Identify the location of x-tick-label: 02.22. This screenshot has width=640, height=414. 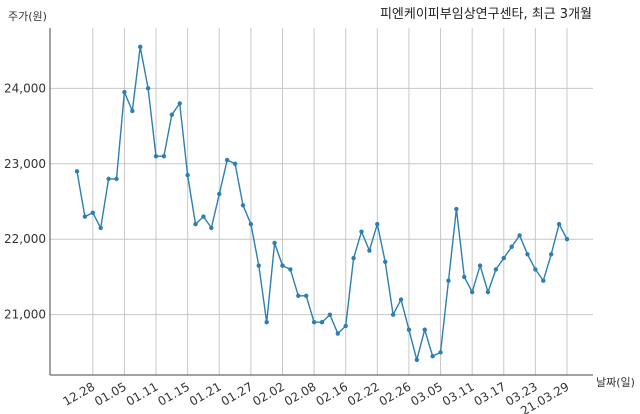
(363, 393).